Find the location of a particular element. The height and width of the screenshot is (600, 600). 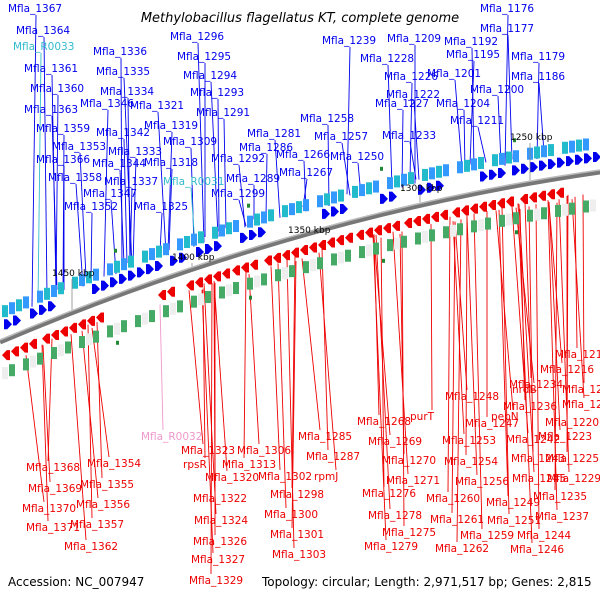

gene-label-mfla-1251: Mfla_1251 is located at coordinates (514, 521).